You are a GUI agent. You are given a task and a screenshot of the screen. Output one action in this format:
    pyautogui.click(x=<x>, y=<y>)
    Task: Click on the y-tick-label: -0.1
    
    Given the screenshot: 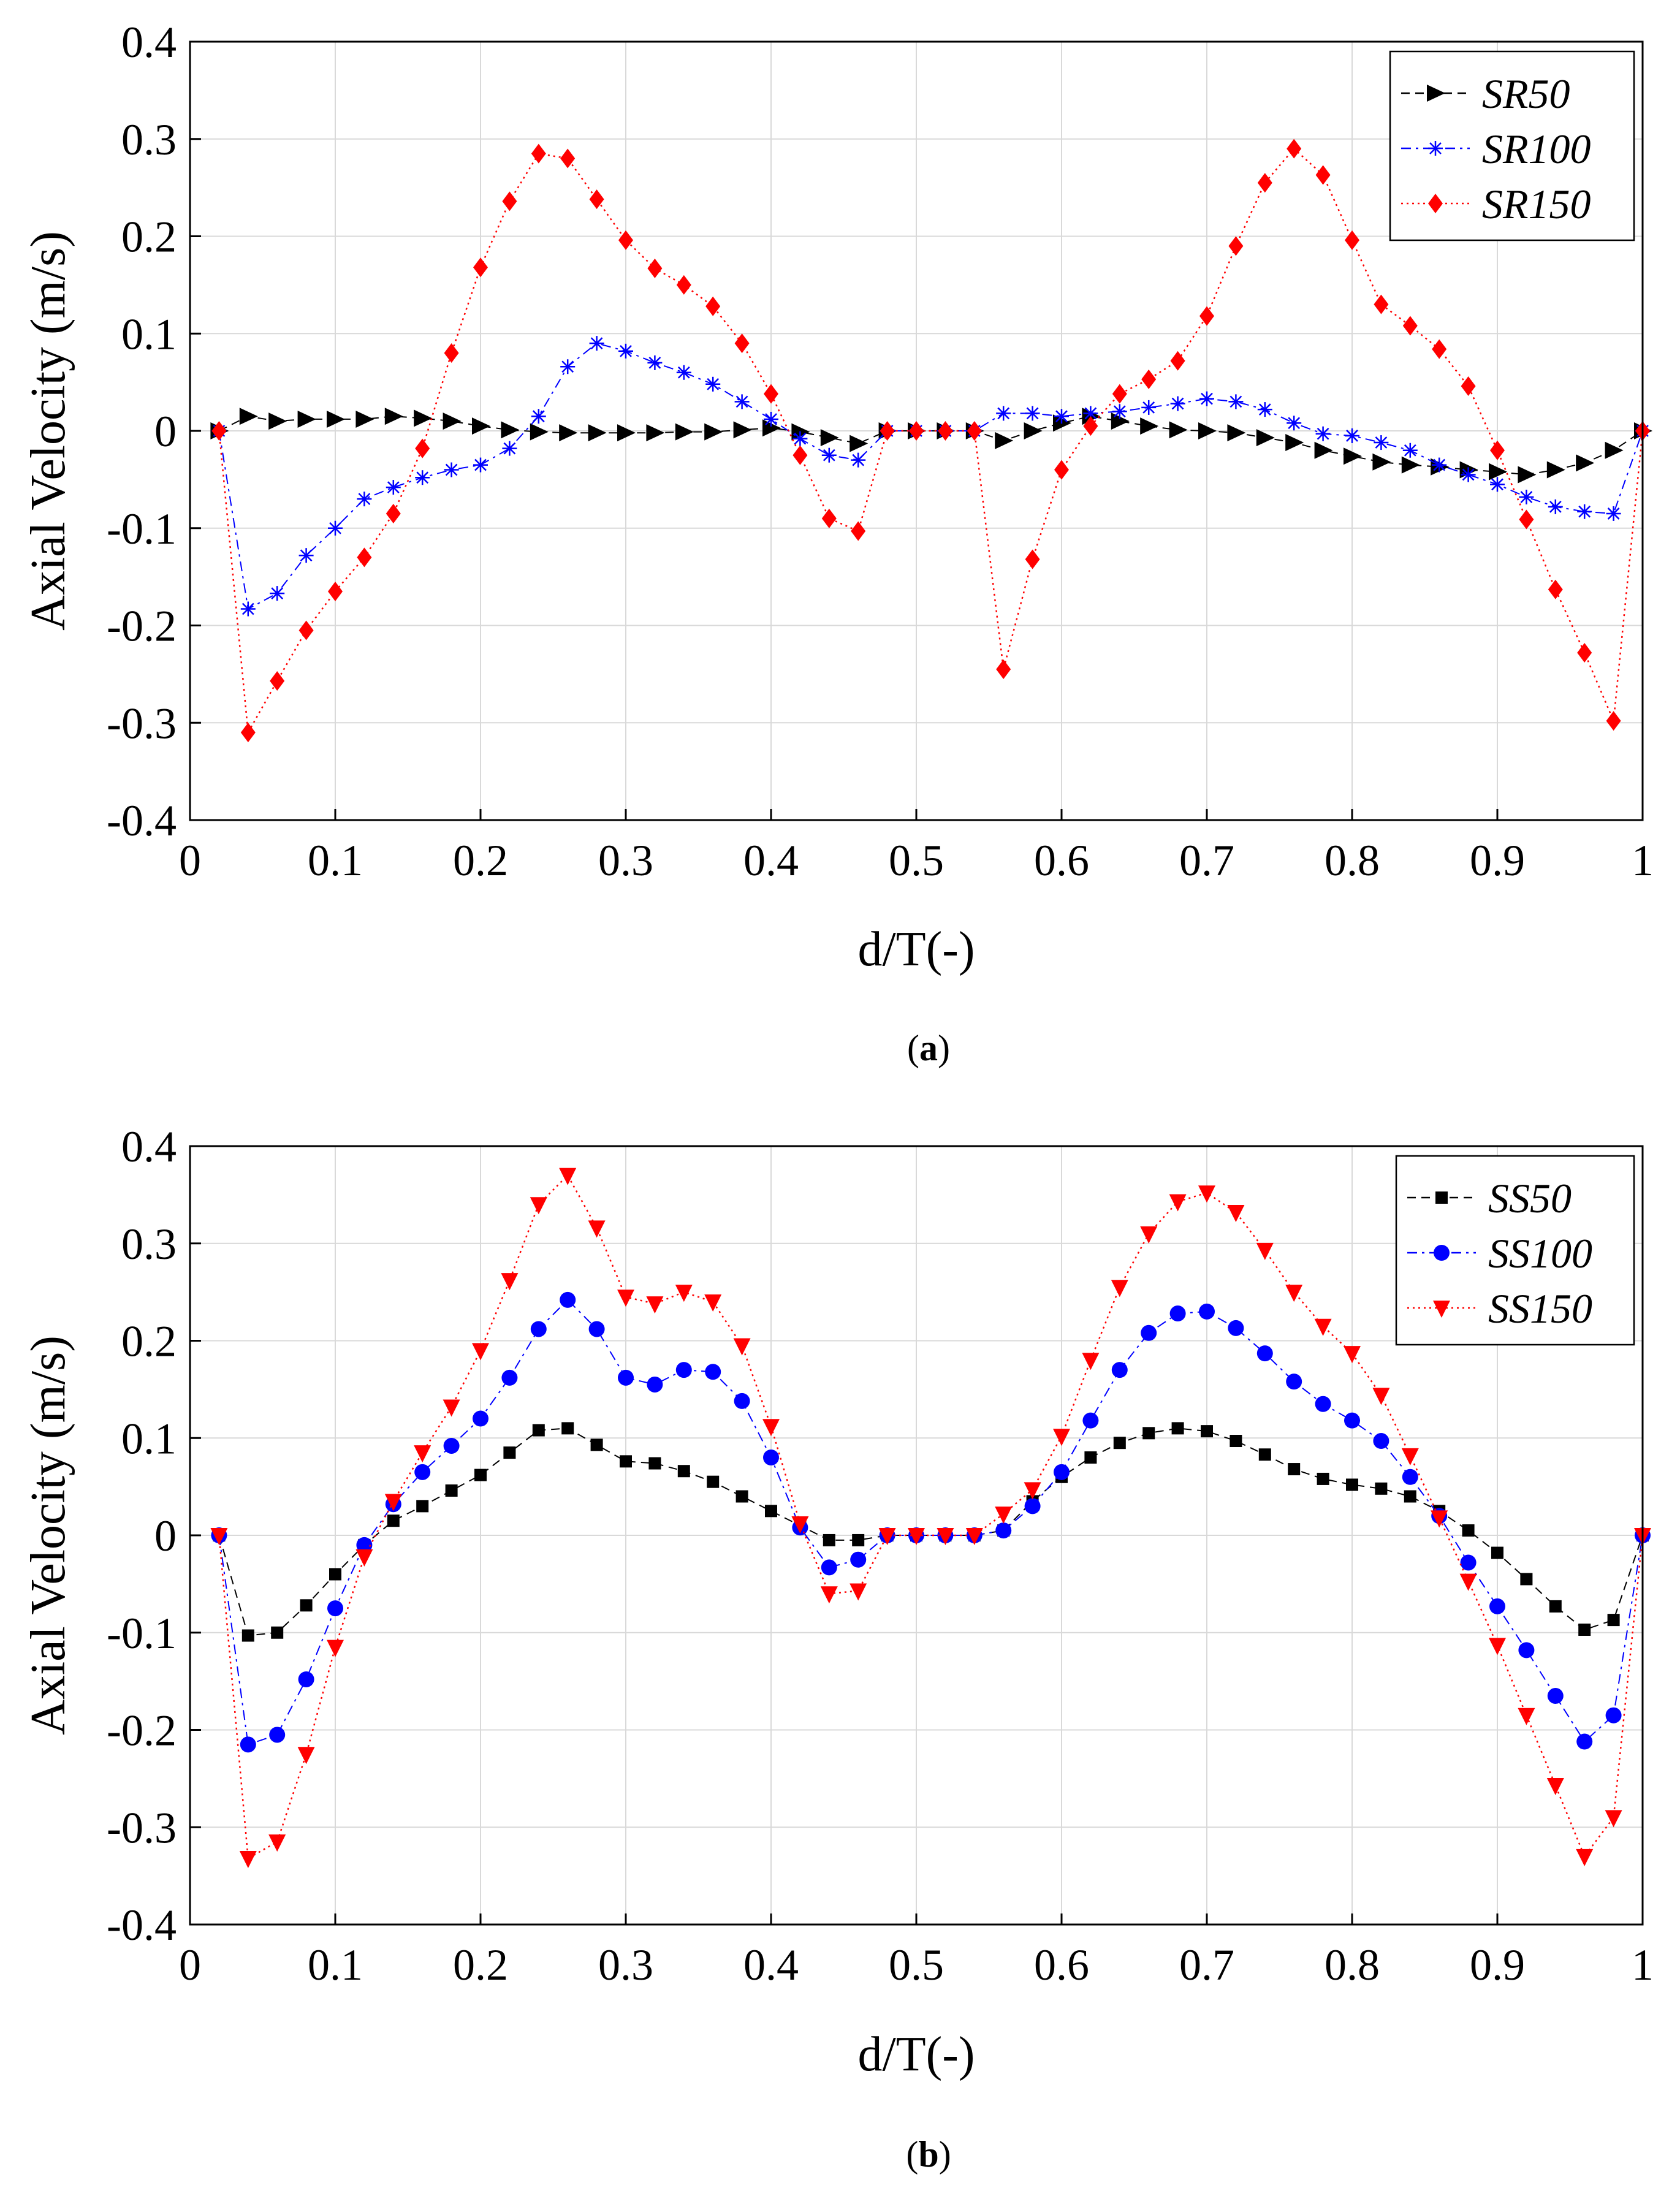 What is the action you would take?
    pyautogui.click(x=142, y=1633)
    